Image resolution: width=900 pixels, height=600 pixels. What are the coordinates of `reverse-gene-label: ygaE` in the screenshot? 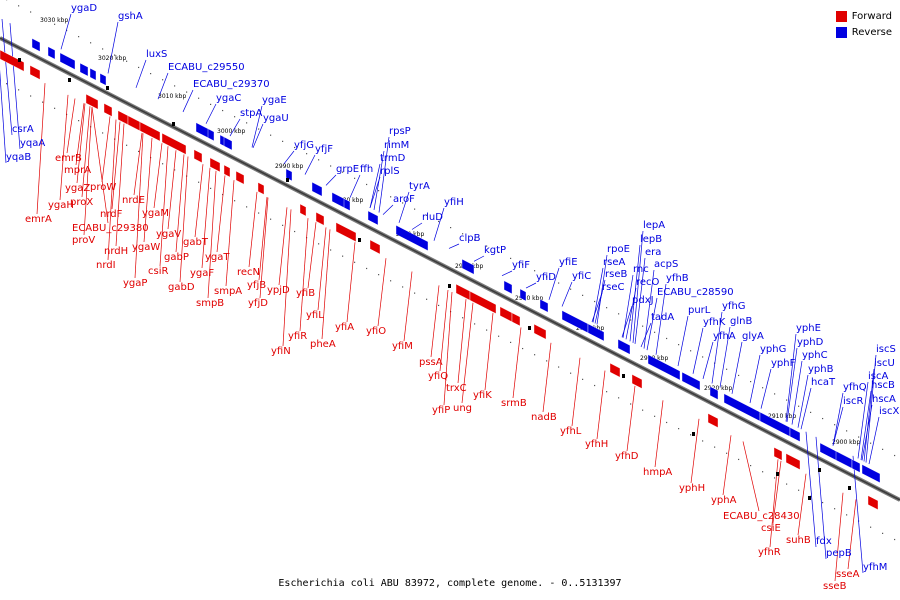 It's located at (274, 100).